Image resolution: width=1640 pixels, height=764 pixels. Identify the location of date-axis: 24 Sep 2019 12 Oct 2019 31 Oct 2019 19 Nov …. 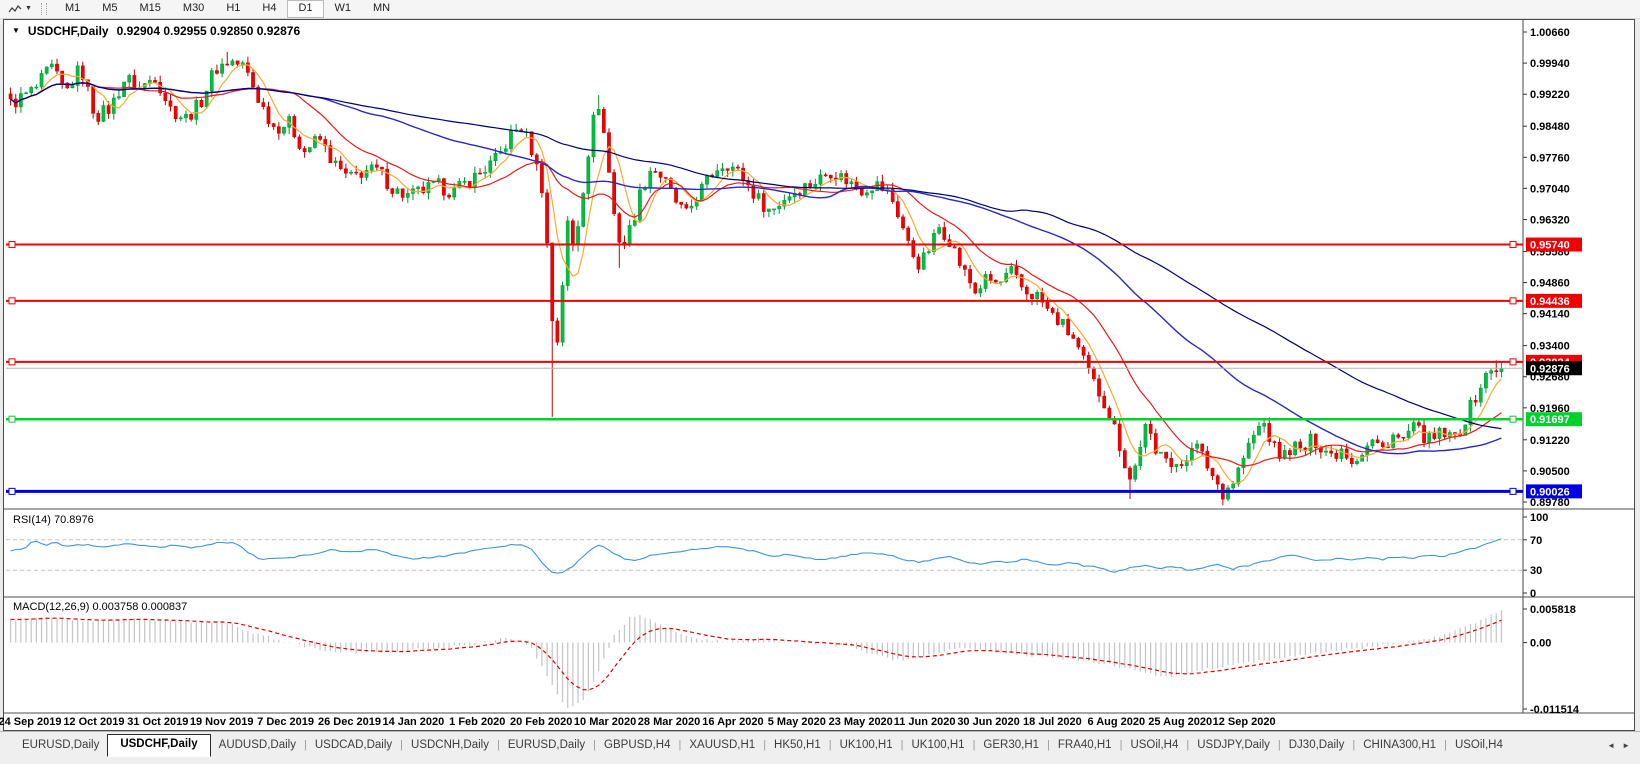
(817, 722).